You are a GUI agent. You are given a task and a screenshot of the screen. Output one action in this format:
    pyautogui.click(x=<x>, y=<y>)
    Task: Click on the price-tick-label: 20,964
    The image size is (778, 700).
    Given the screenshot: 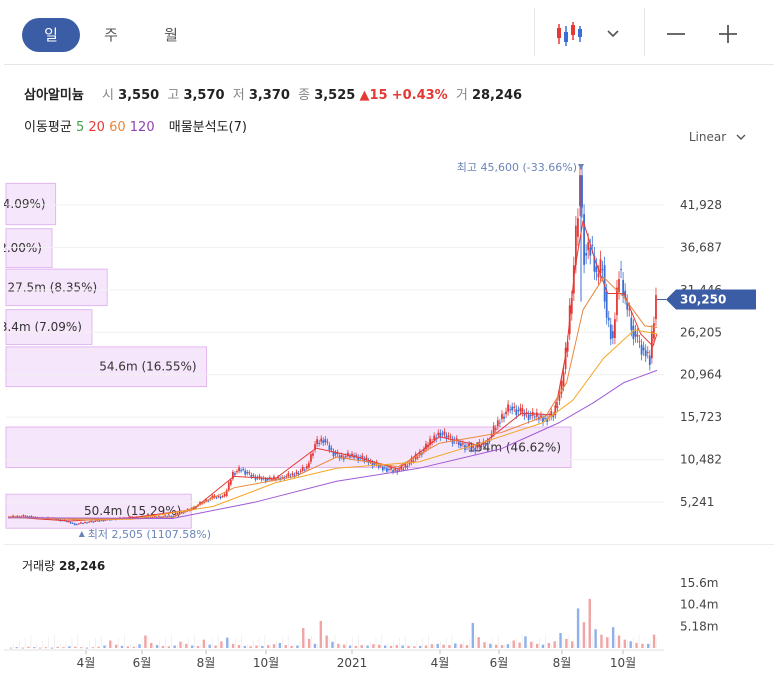 What is the action you would take?
    pyautogui.click(x=701, y=375)
    